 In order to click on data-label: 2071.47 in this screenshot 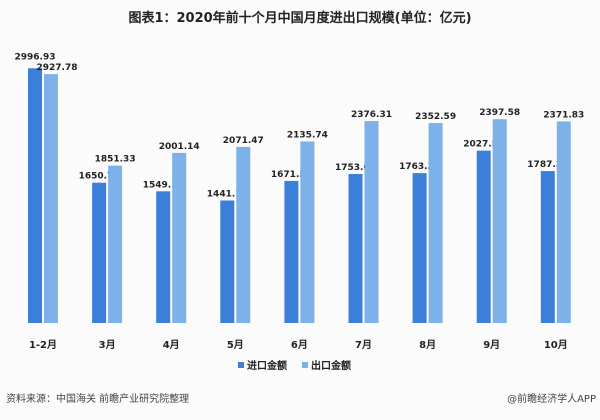, I will do `click(243, 141)`.